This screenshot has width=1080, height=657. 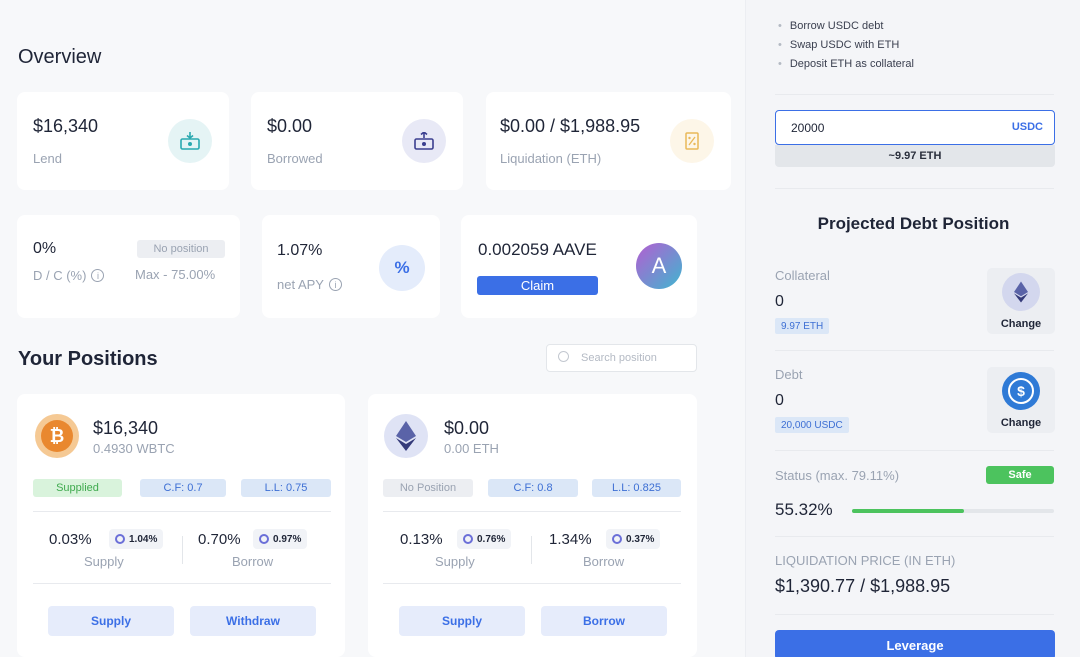 What do you see at coordinates (563, 356) in the screenshot?
I see `search-icon` at bounding box center [563, 356].